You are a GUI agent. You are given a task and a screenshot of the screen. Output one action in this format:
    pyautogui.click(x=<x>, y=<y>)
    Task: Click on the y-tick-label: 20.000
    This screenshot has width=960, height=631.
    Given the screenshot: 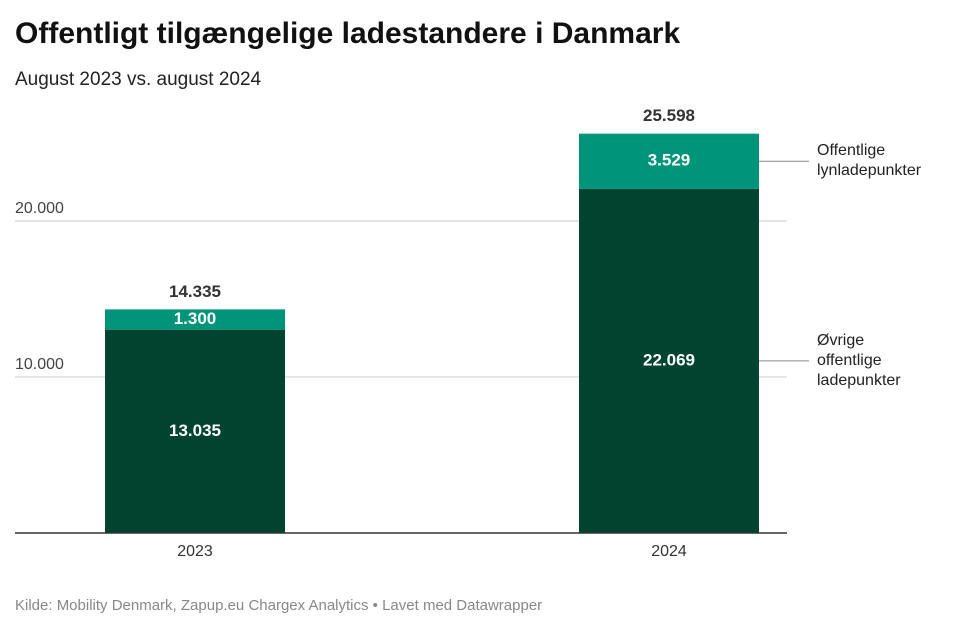 What is the action you would take?
    pyautogui.click(x=39, y=208)
    